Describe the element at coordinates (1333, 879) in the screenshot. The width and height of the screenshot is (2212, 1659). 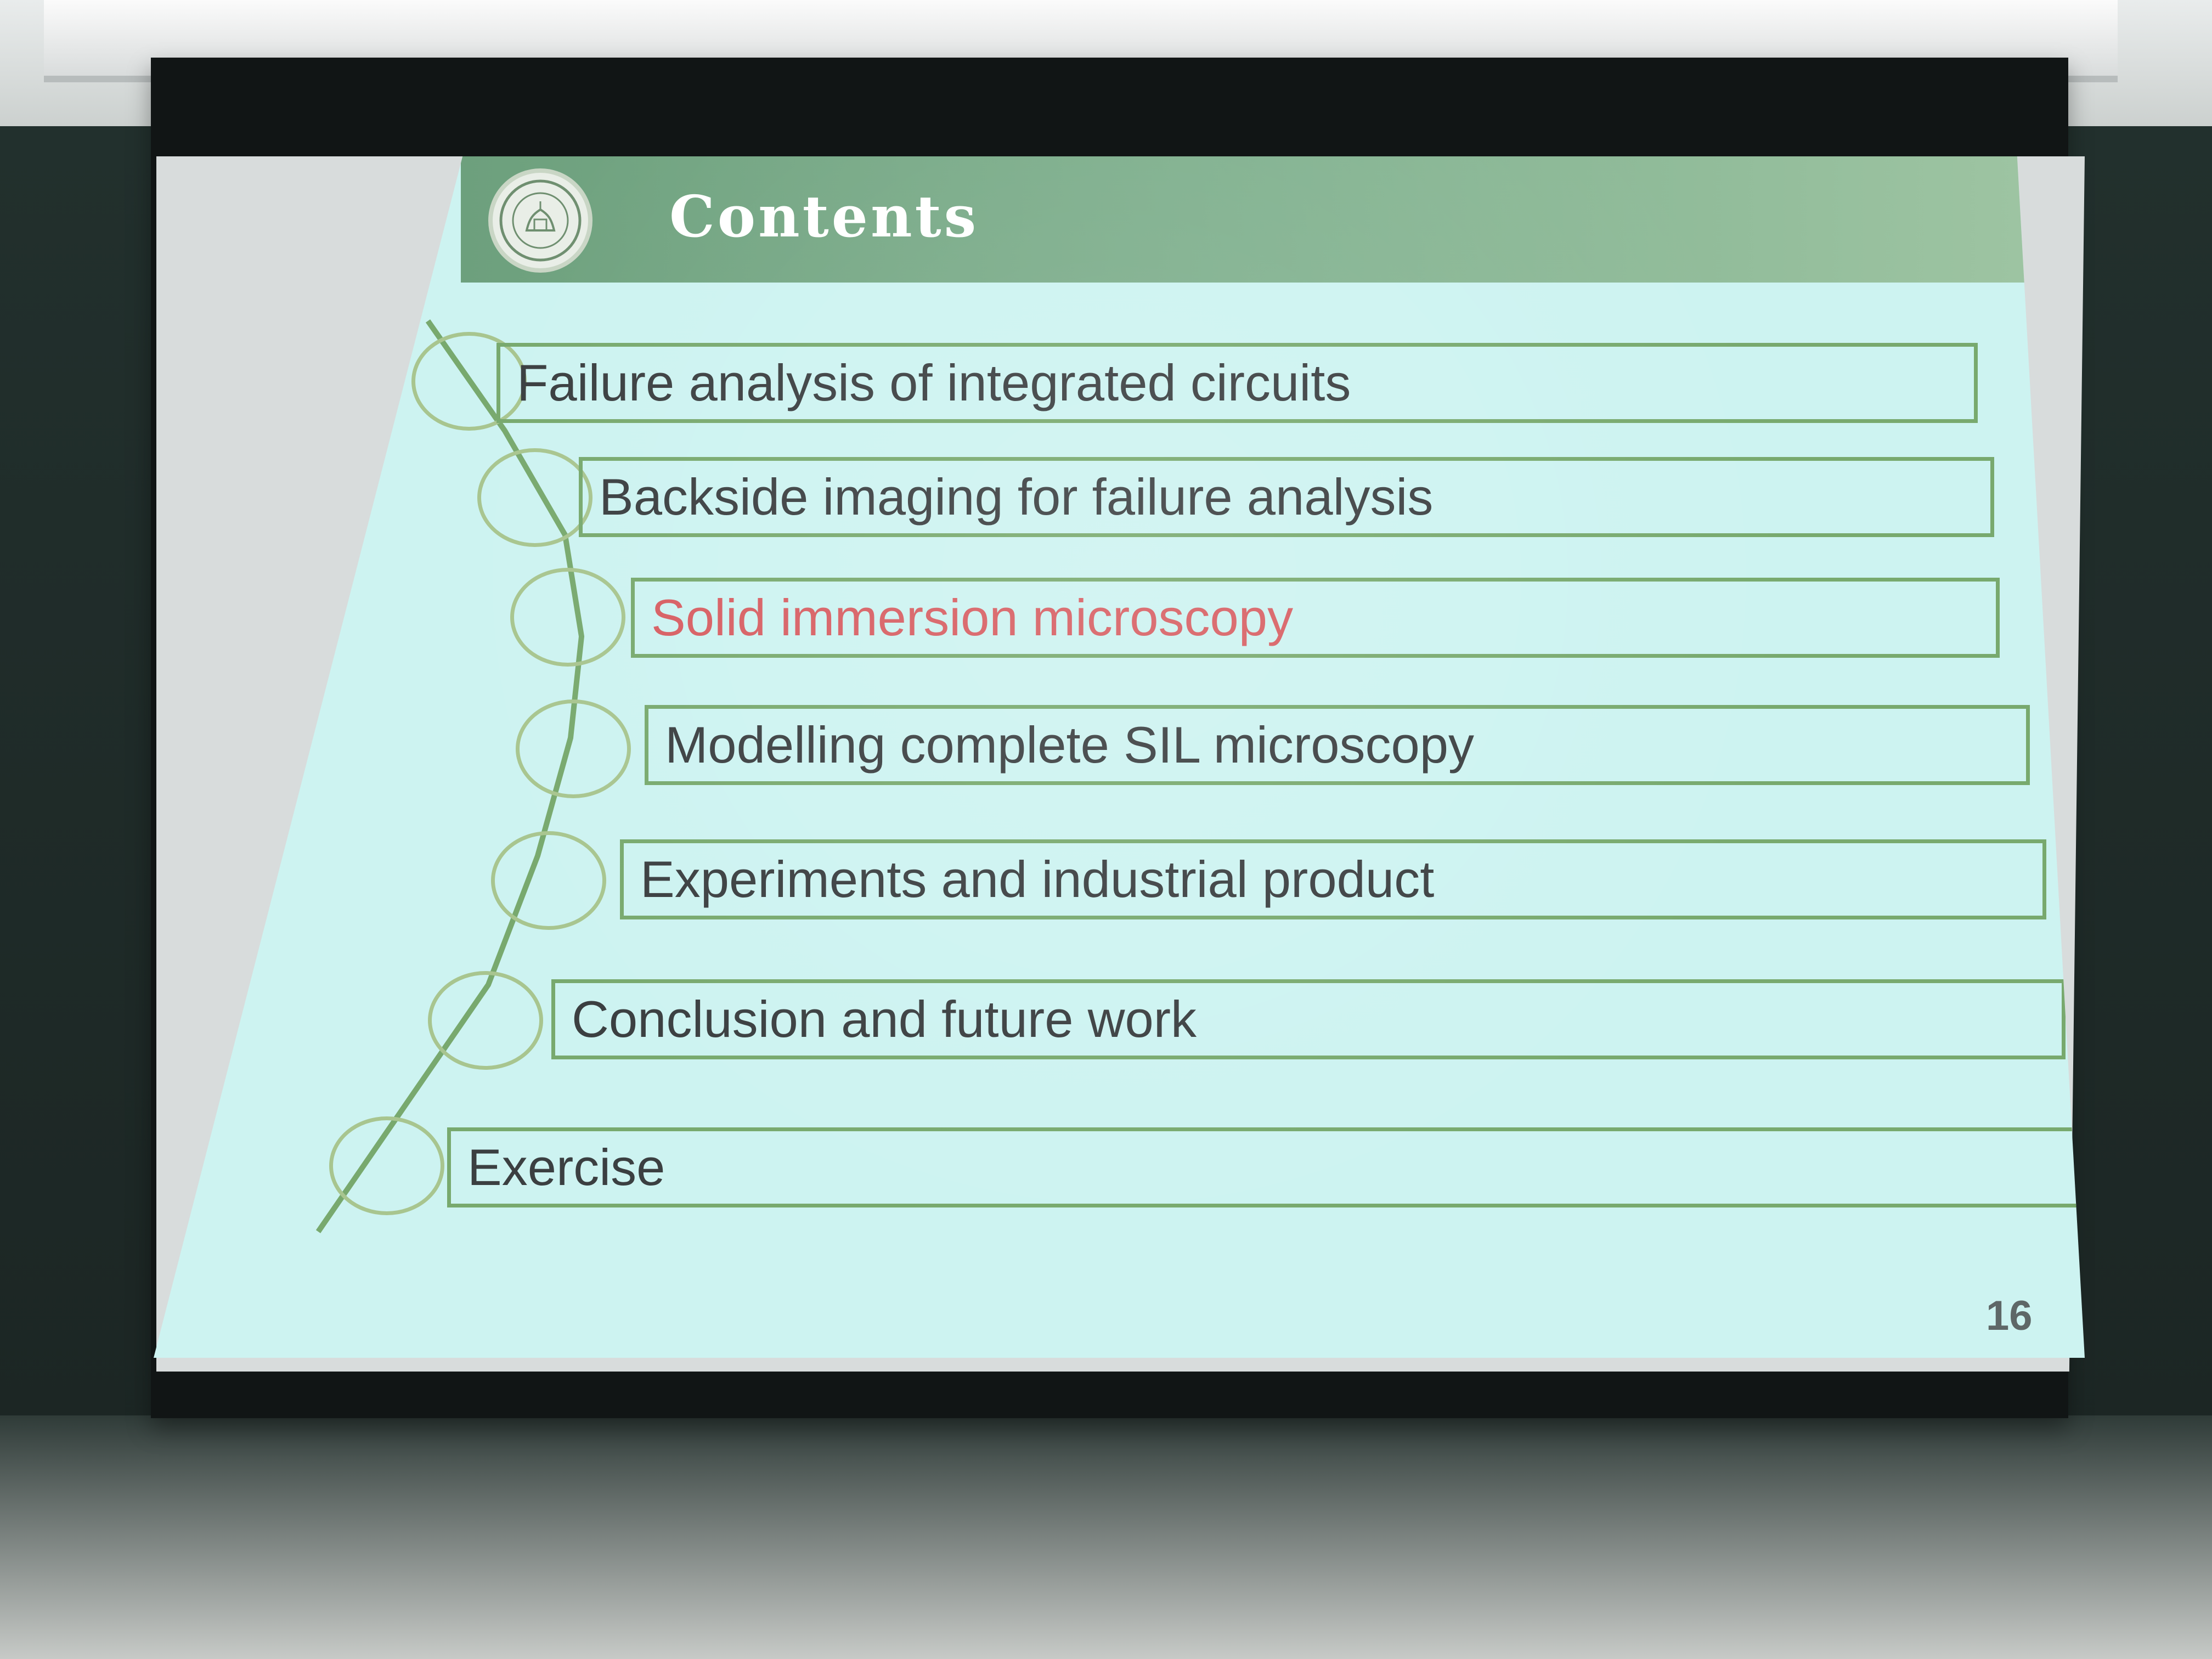
I see `contents-item-5: Experiments and industrial product` at that location.